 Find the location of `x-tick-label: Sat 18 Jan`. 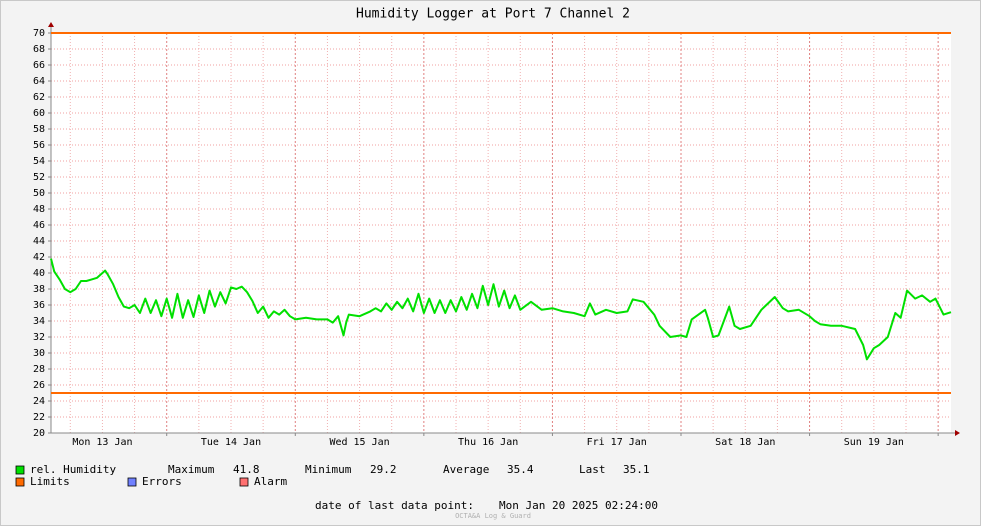

x-tick-label: Sat 18 Jan is located at coordinates (745, 442).